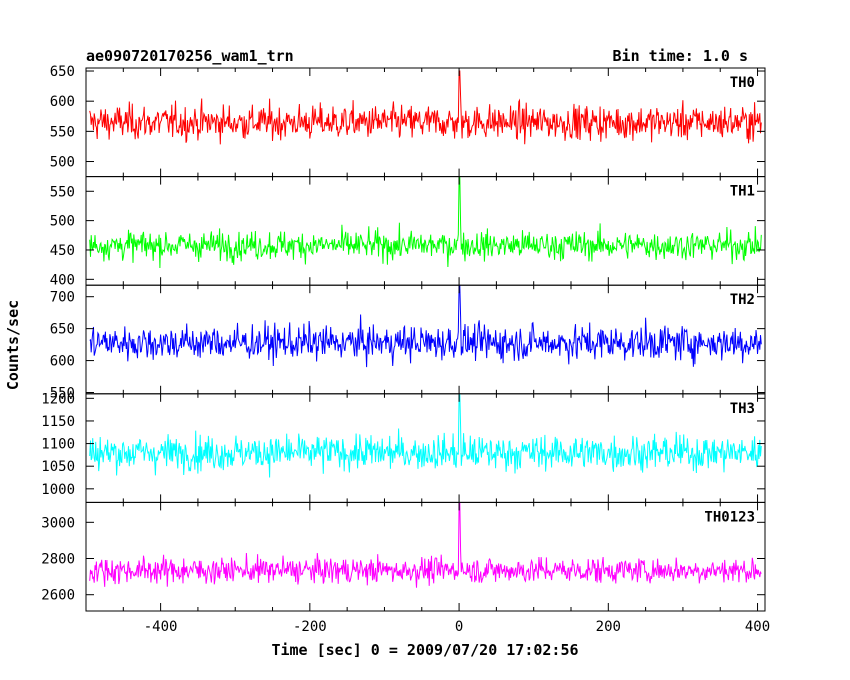  What do you see at coordinates (742, 192) in the screenshot?
I see `panel-label-th1: TH1` at bounding box center [742, 192].